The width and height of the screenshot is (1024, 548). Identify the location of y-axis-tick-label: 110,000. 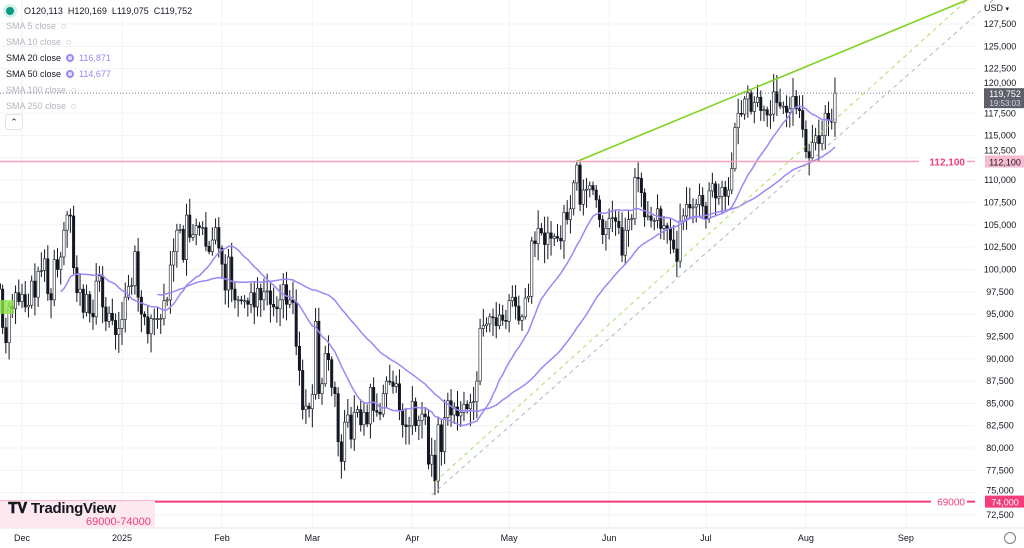
(1000, 180).